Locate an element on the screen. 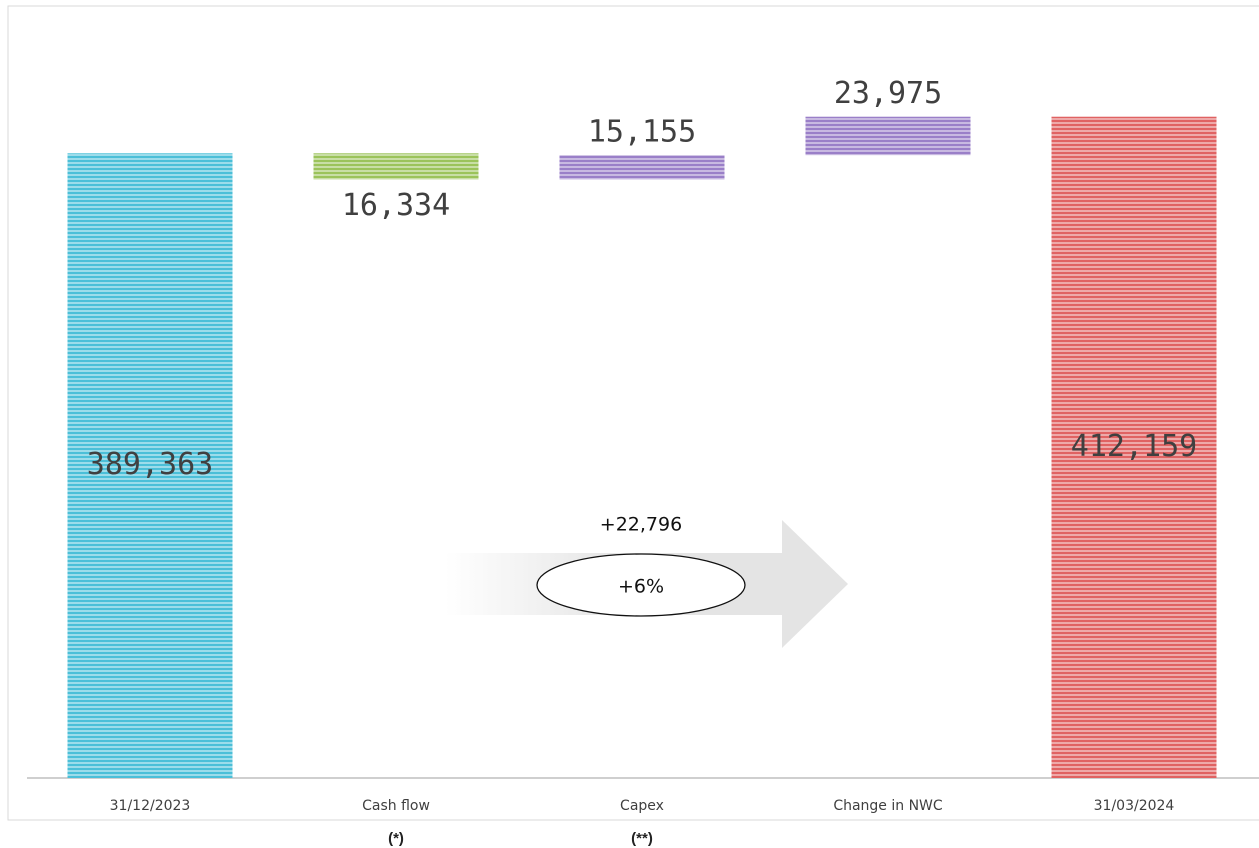 The image size is (1259, 848). footnote: (**) is located at coordinates (642, 838).